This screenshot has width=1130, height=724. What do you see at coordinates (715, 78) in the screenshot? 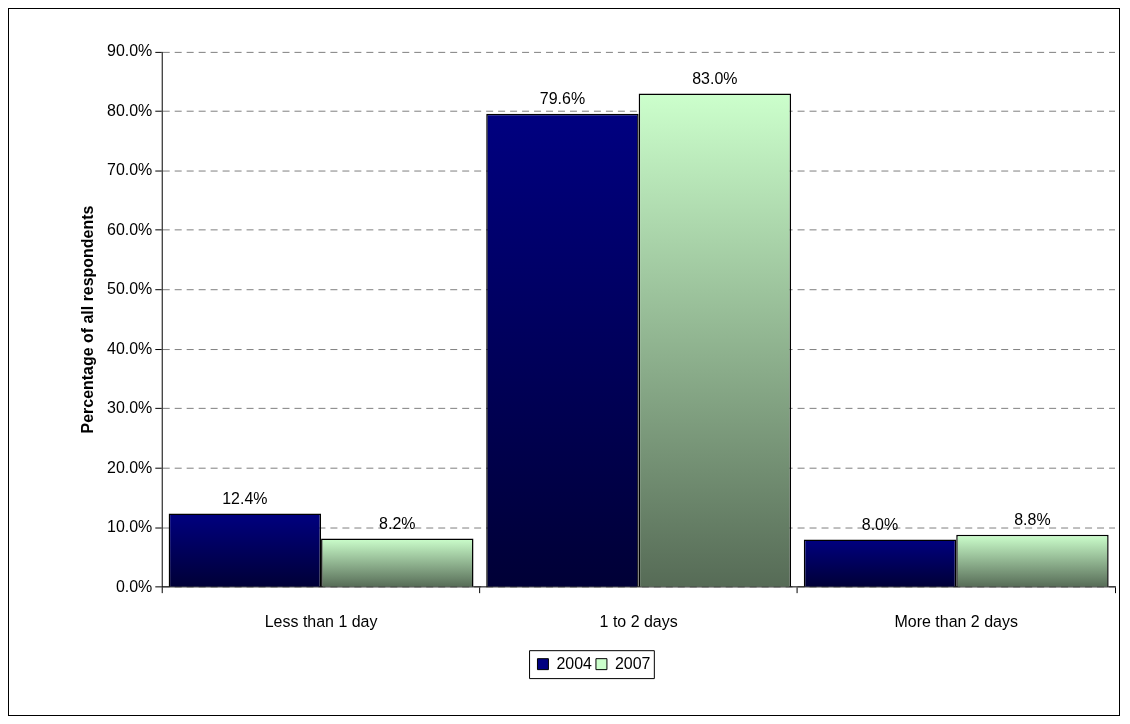
I see `data-label: 83.0%` at bounding box center [715, 78].